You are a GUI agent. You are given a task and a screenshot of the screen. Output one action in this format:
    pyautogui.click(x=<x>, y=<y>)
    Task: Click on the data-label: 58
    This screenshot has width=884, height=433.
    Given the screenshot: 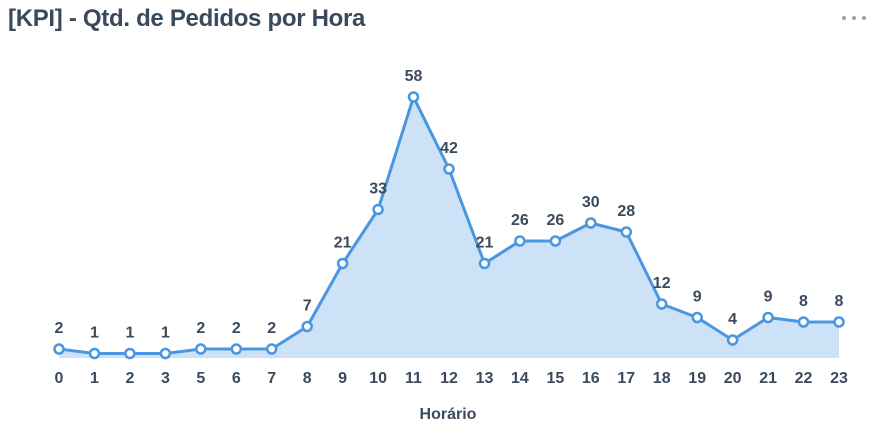 What is the action you would take?
    pyautogui.click(x=414, y=76)
    